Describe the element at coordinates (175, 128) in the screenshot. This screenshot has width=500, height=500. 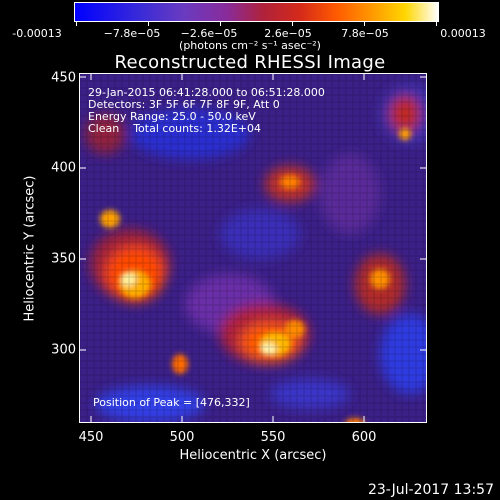
I see `annotation-clean: Clean Total counts: 1.32E+04` at that location.